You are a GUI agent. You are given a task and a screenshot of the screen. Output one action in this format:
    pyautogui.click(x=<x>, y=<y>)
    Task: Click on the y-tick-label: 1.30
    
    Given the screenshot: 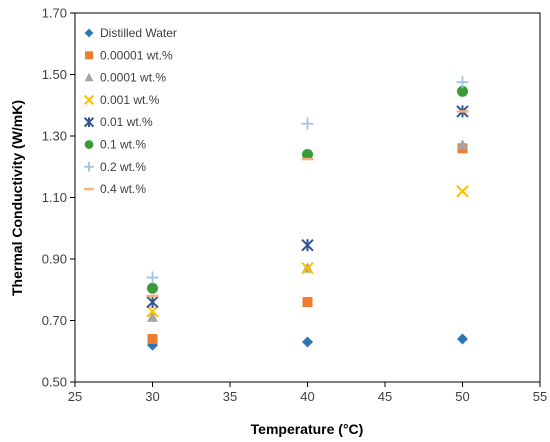 What is the action you would take?
    pyautogui.click(x=54, y=136)
    